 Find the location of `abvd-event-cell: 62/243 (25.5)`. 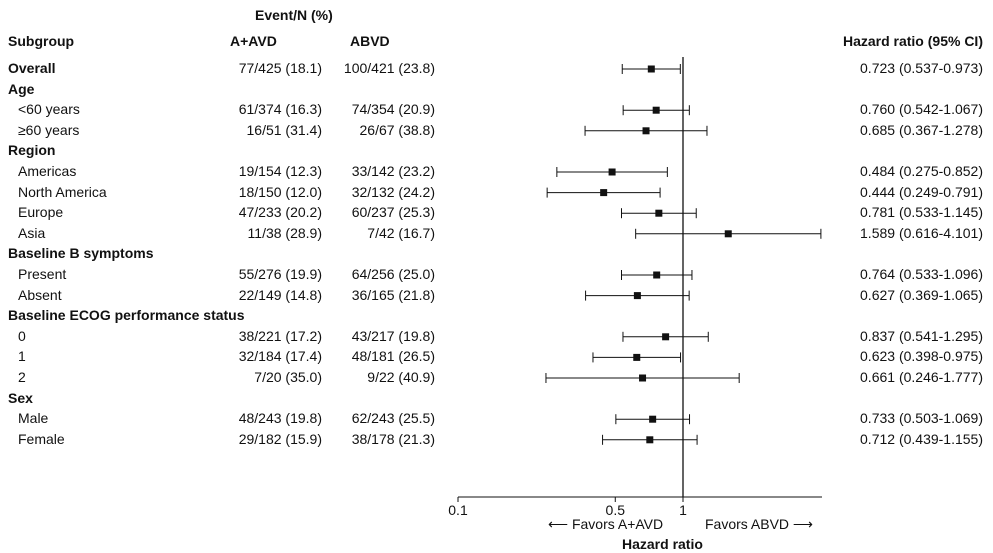

abvd-event-cell: 62/243 (25.5) is located at coordinates (393, 418).